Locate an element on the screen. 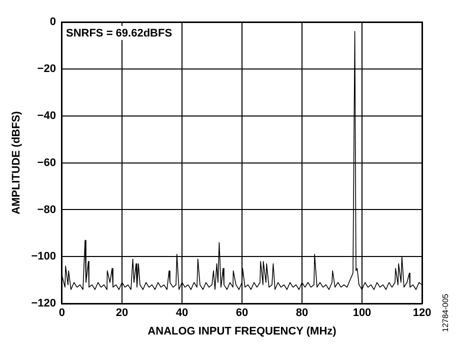 This screenshot has height=348, width=460. annotation: SNRFS = 69.62dBFS is located at coordinates (119, 34).